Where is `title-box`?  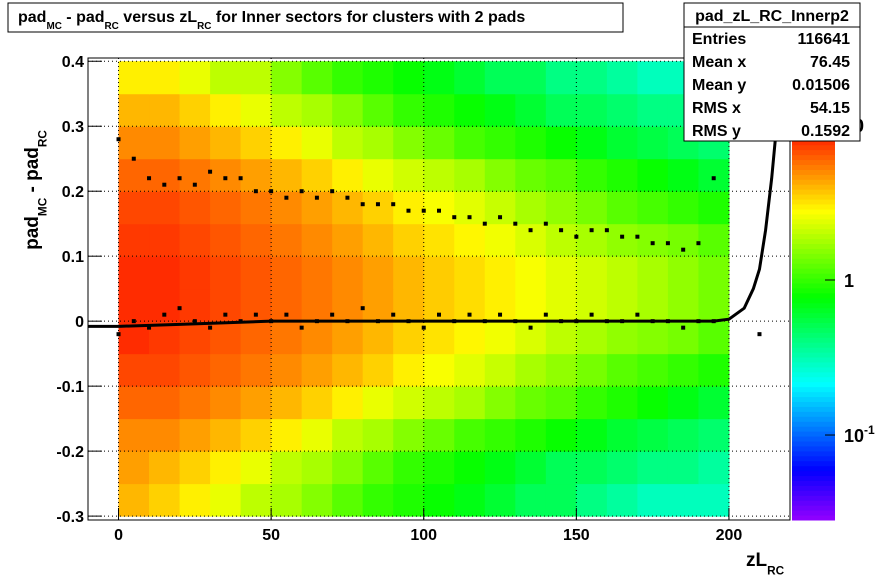
title-box is located at coordinates (315, 17).